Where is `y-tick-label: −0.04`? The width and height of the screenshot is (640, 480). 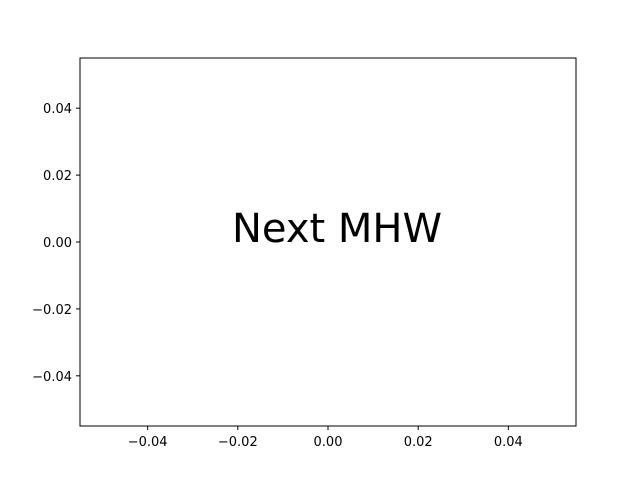
y-tick-label: −0.04 is located at coordinates (52, 377).